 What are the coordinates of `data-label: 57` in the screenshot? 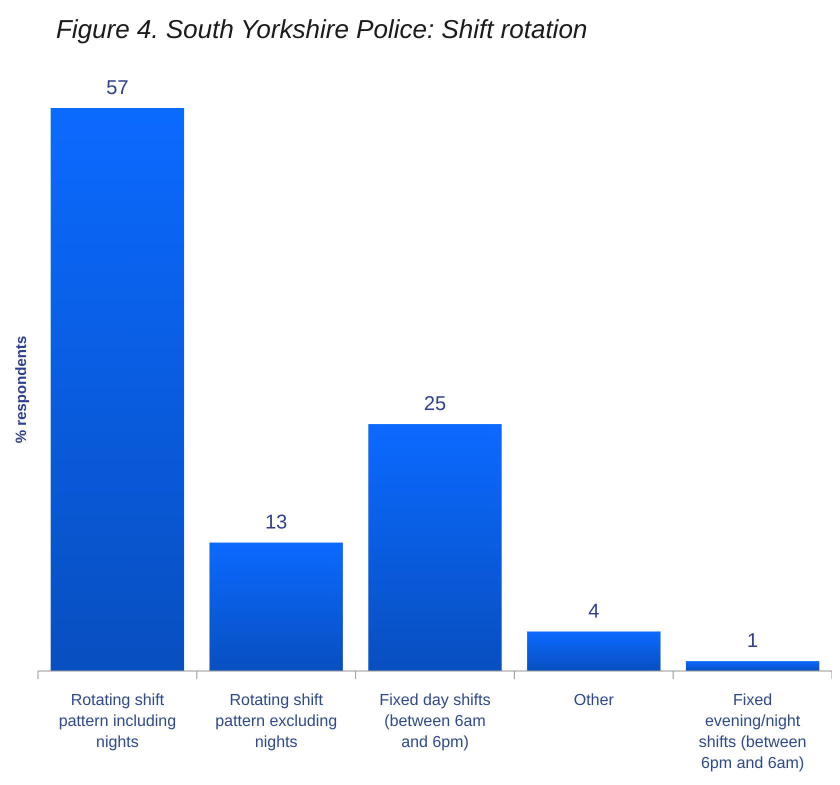 It's located at (117, 88).